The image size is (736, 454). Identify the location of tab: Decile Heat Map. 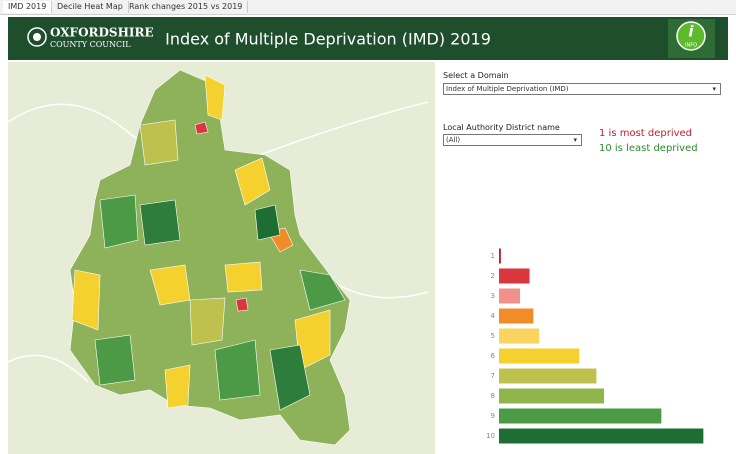
(90, 7).